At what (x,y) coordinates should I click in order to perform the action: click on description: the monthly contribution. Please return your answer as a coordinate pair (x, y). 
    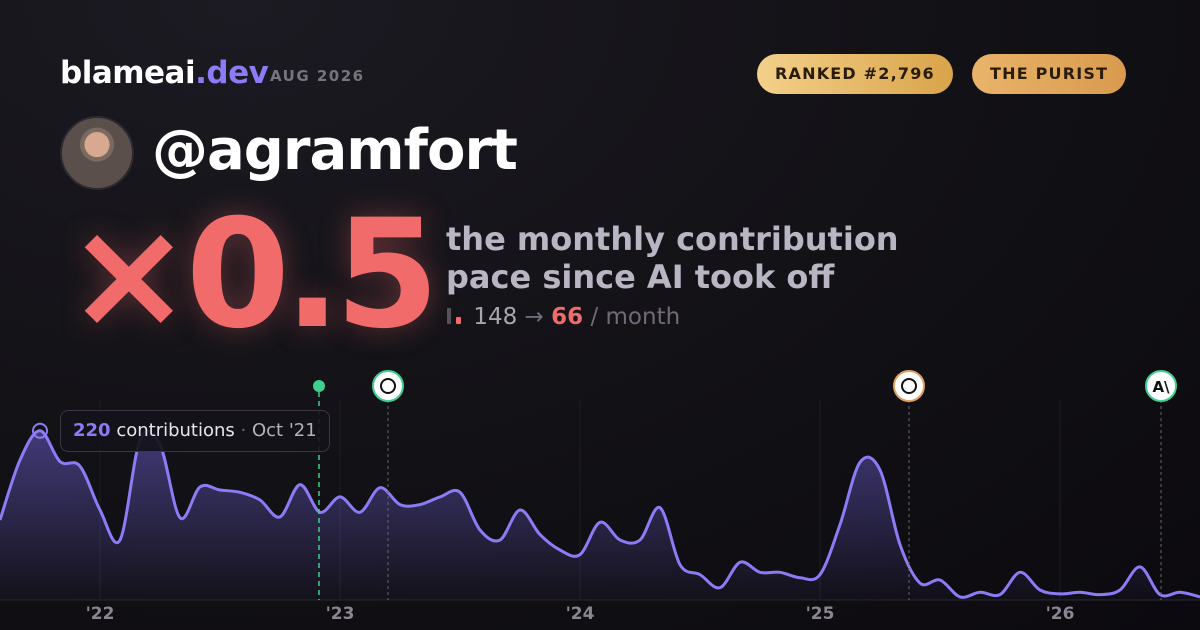
    Looking at the image, I should click on (672, 239).